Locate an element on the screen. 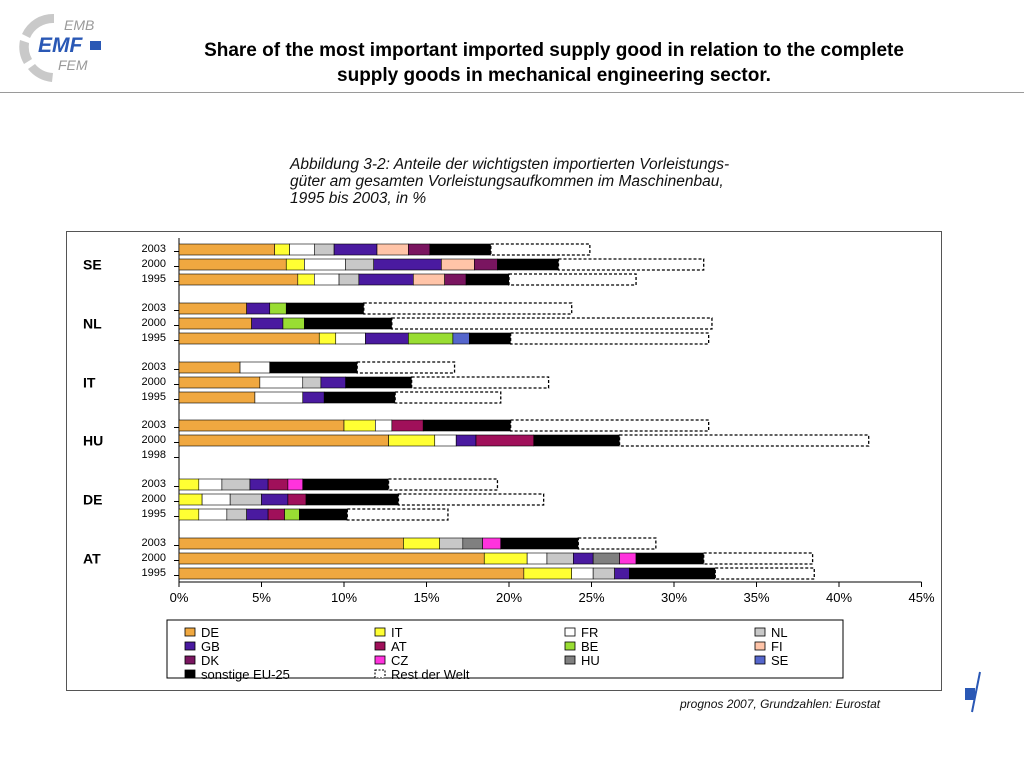 This screenshot has height=768, width=1024. bar-segment-DE-1995-gb is located at coordinates (257, 514).